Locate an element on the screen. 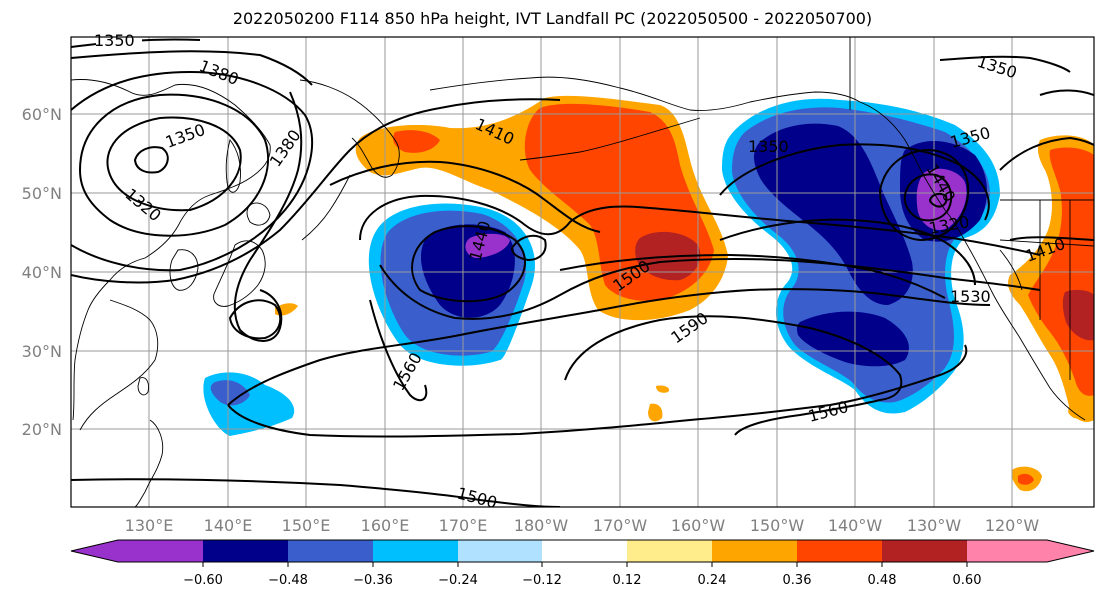  lat-label: 40°N is located at coordinates (42, 272).